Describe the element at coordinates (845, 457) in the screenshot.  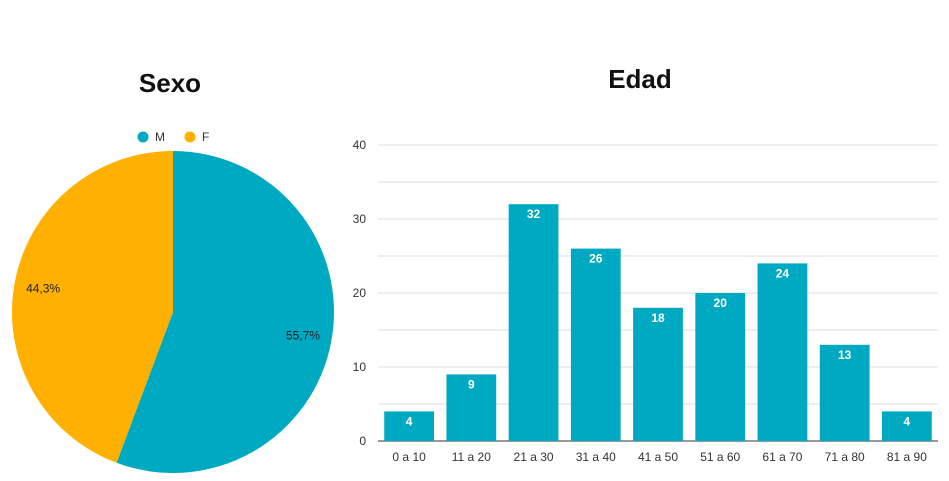
I see `x-tick-label: 71 a 80` at that location.